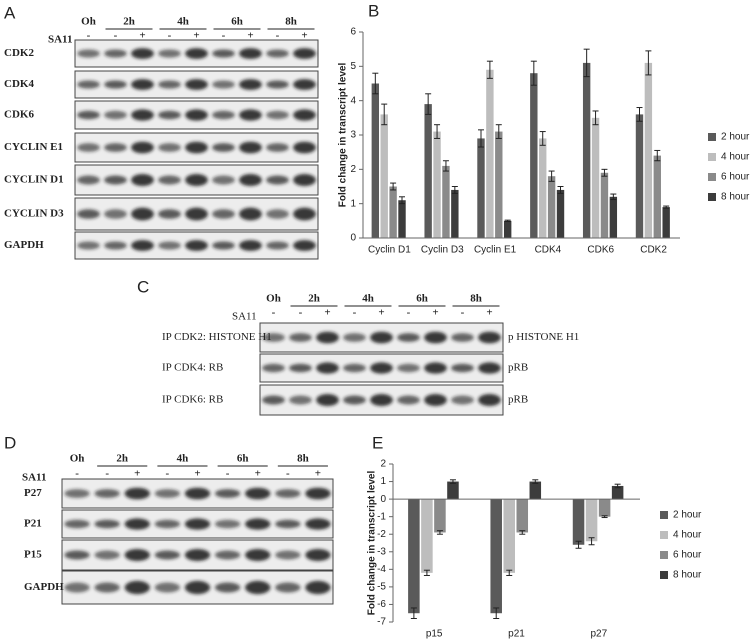  Describe the element at coordinates (383, 481) in the screenshot. I see `y-tick-label: 1` at that location.